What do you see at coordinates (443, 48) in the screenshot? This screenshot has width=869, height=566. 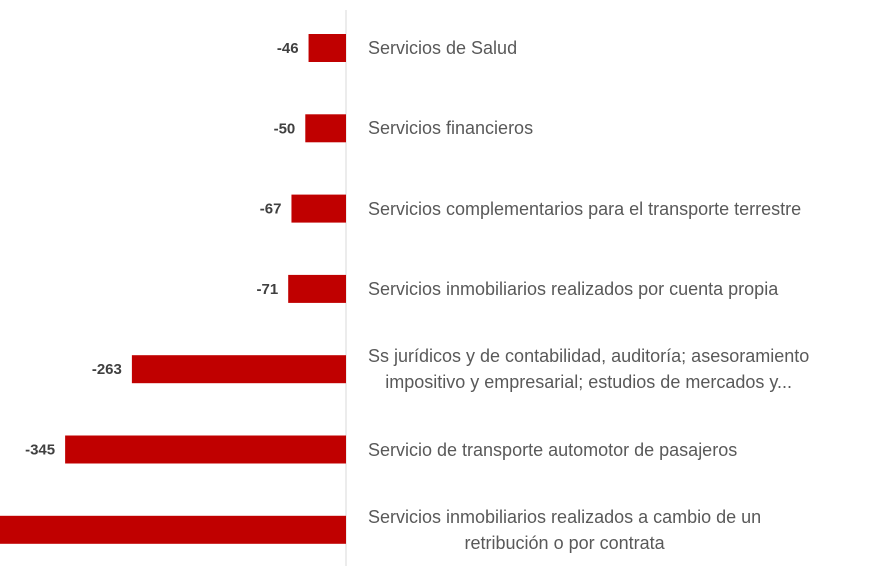 I see `category-label: Servicios de Salud` at bounding box center [443, 48].